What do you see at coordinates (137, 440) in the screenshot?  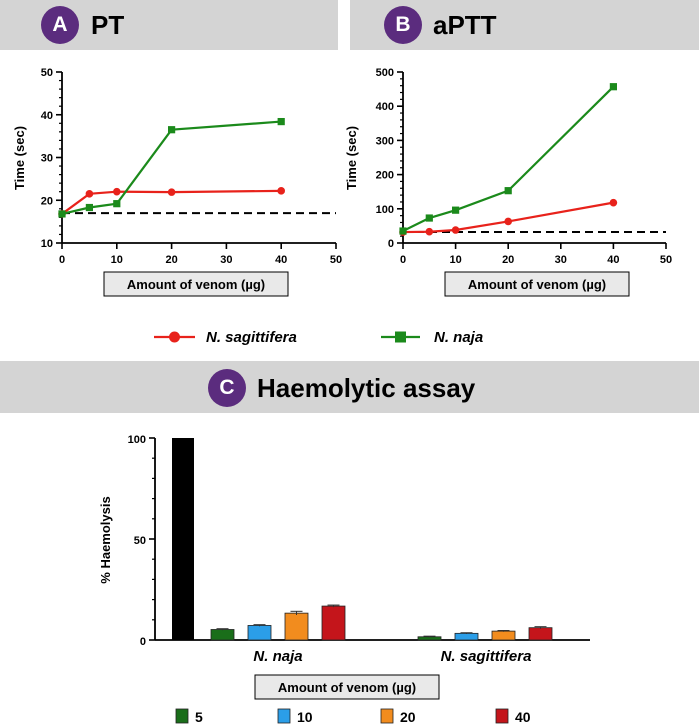 I see `hb-y-tick-label: 100` at bounding box center [137, 440].